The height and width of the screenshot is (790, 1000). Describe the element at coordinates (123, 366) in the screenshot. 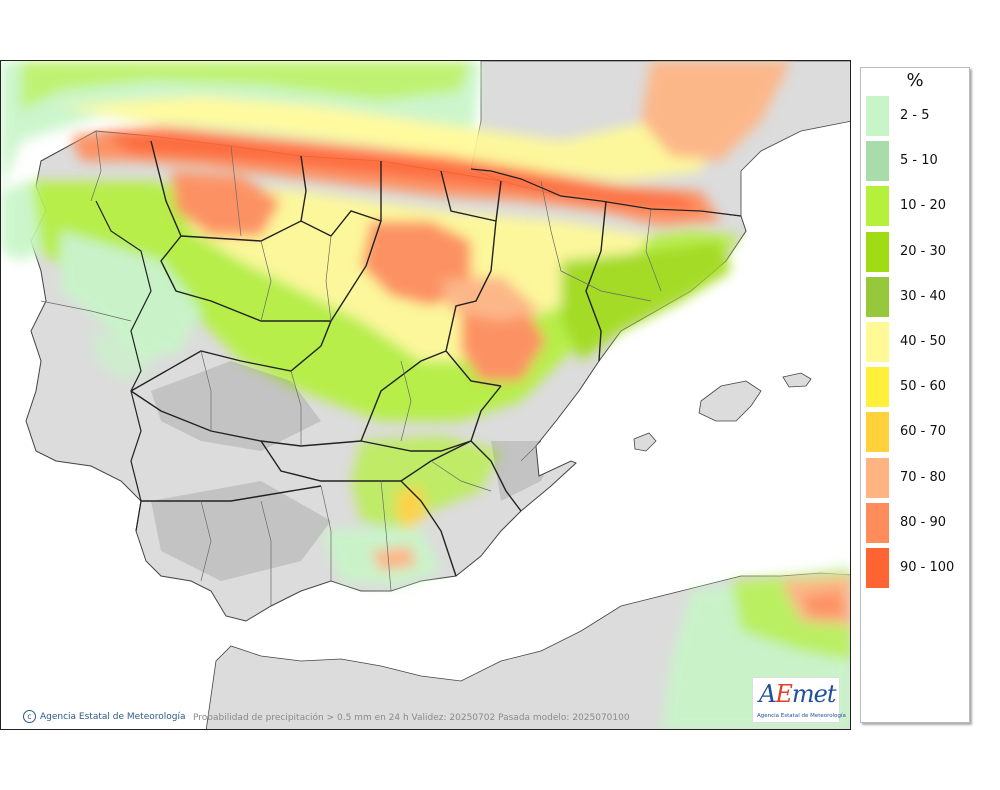

I see `portugal-border` at that location.